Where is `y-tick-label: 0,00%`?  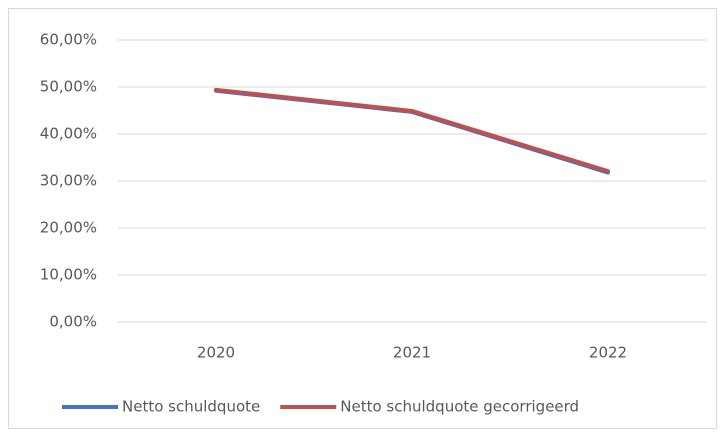
y-tick-label: 0,00% is located at coordinates (73, 322).